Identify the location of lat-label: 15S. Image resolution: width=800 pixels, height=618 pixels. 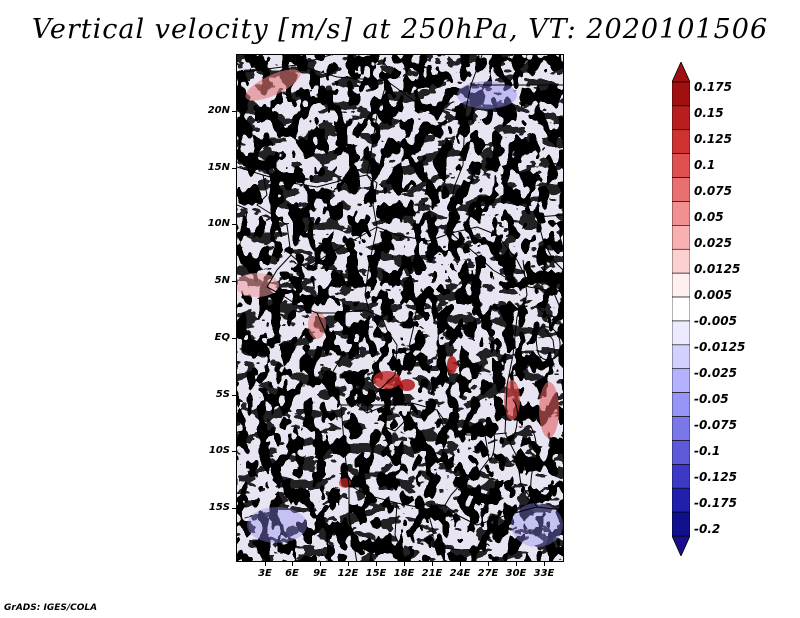
(219, 507).